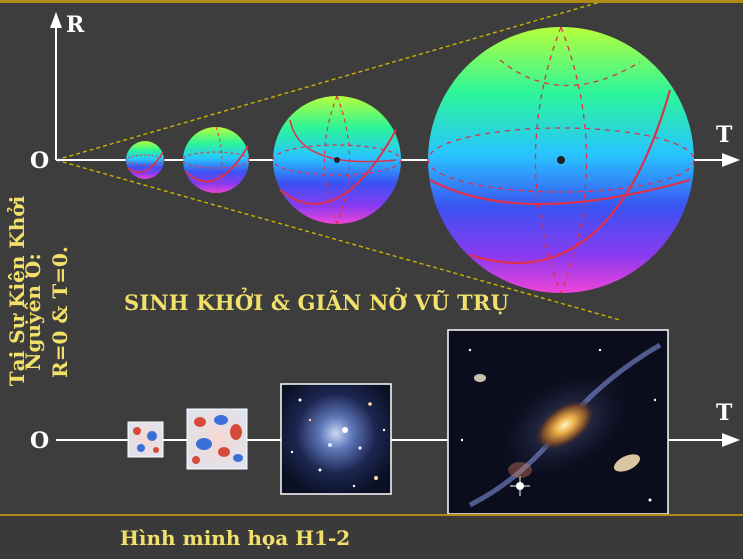  What do you see at coordinates (724, 135) in the screenshot?
I see `t-axis-top-label: T` at bounding box center [724, 135].